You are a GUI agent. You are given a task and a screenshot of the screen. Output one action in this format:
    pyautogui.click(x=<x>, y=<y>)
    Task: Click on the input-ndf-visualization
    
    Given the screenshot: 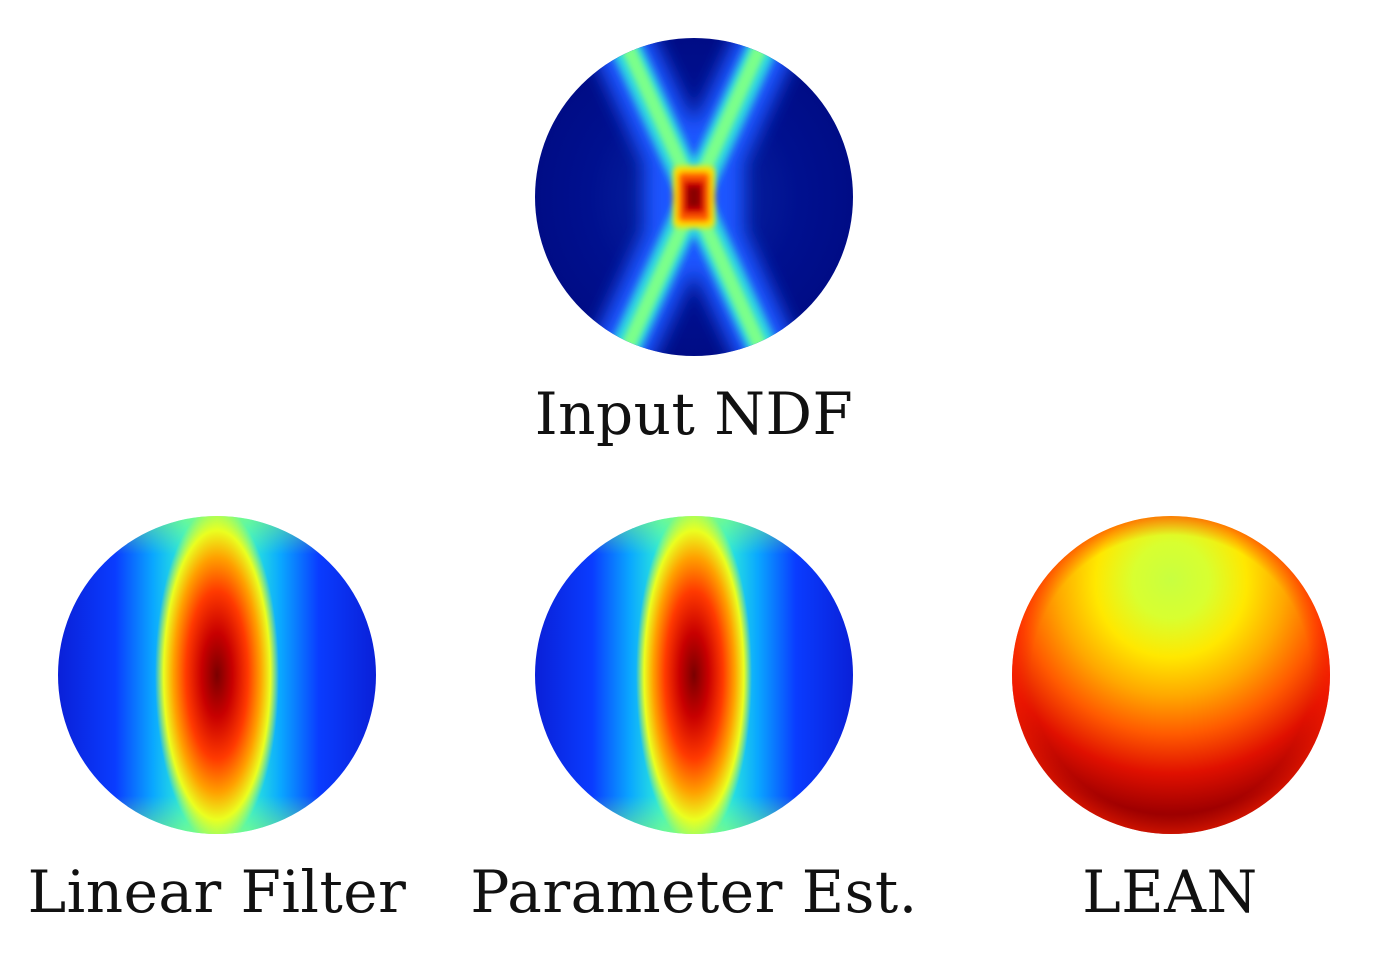 What is the action you would take?
    pyautogui.click(x=694, y=197)
    